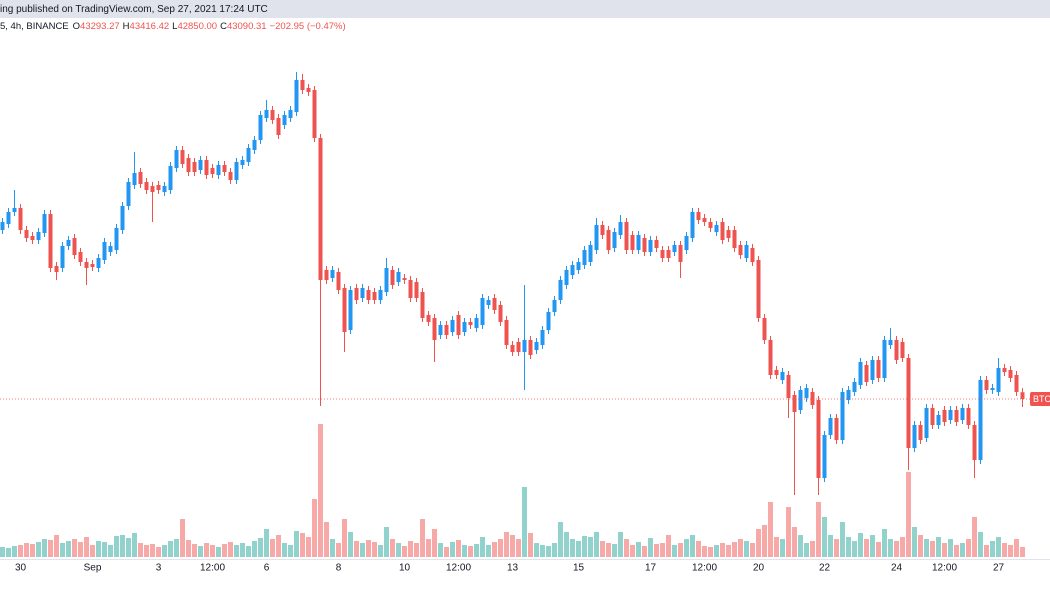 Image resolution: width=1050 pixels, height=600 pixels. Describe the element at coordinates (126, 26) in the screenshot. I see `legend-label: H` at that location.